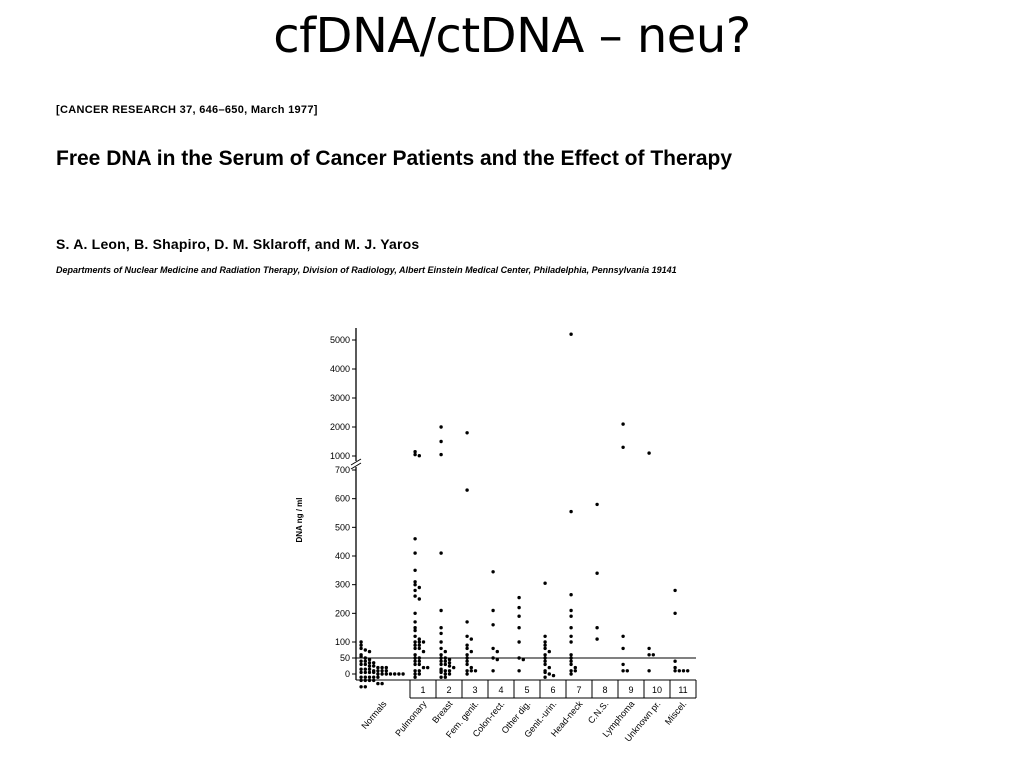 The image size is (1024, 768). I want to click on y-tick-label: 5000, so click(340, 340).